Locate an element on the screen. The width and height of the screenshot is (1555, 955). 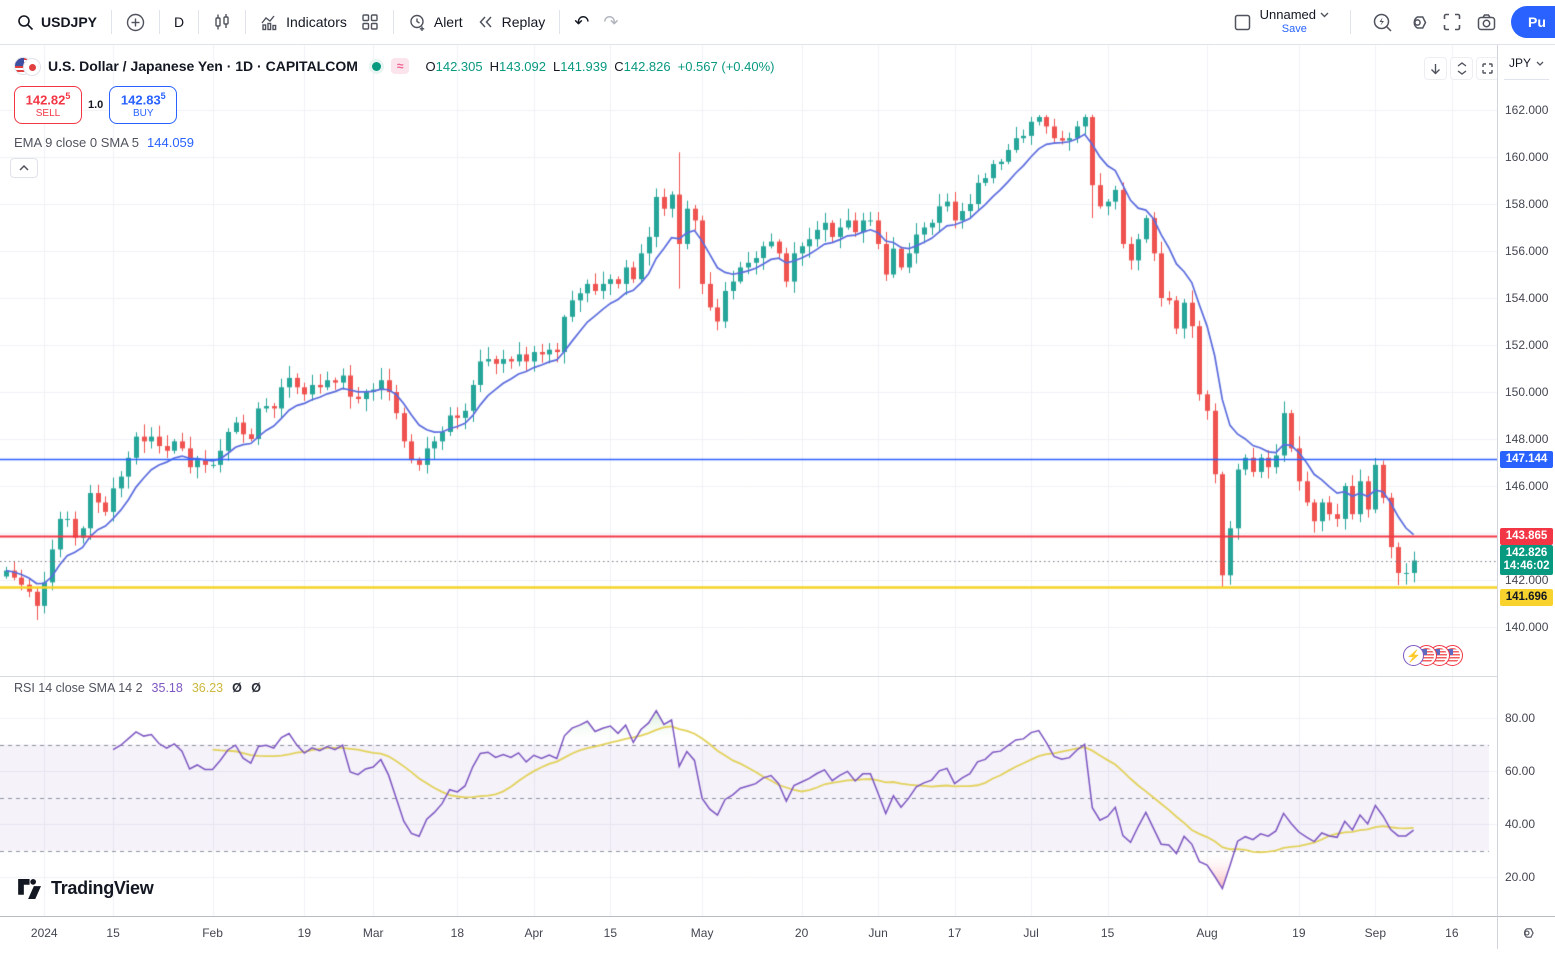
brand-name: TradingView is located at coordinates (102, 888).